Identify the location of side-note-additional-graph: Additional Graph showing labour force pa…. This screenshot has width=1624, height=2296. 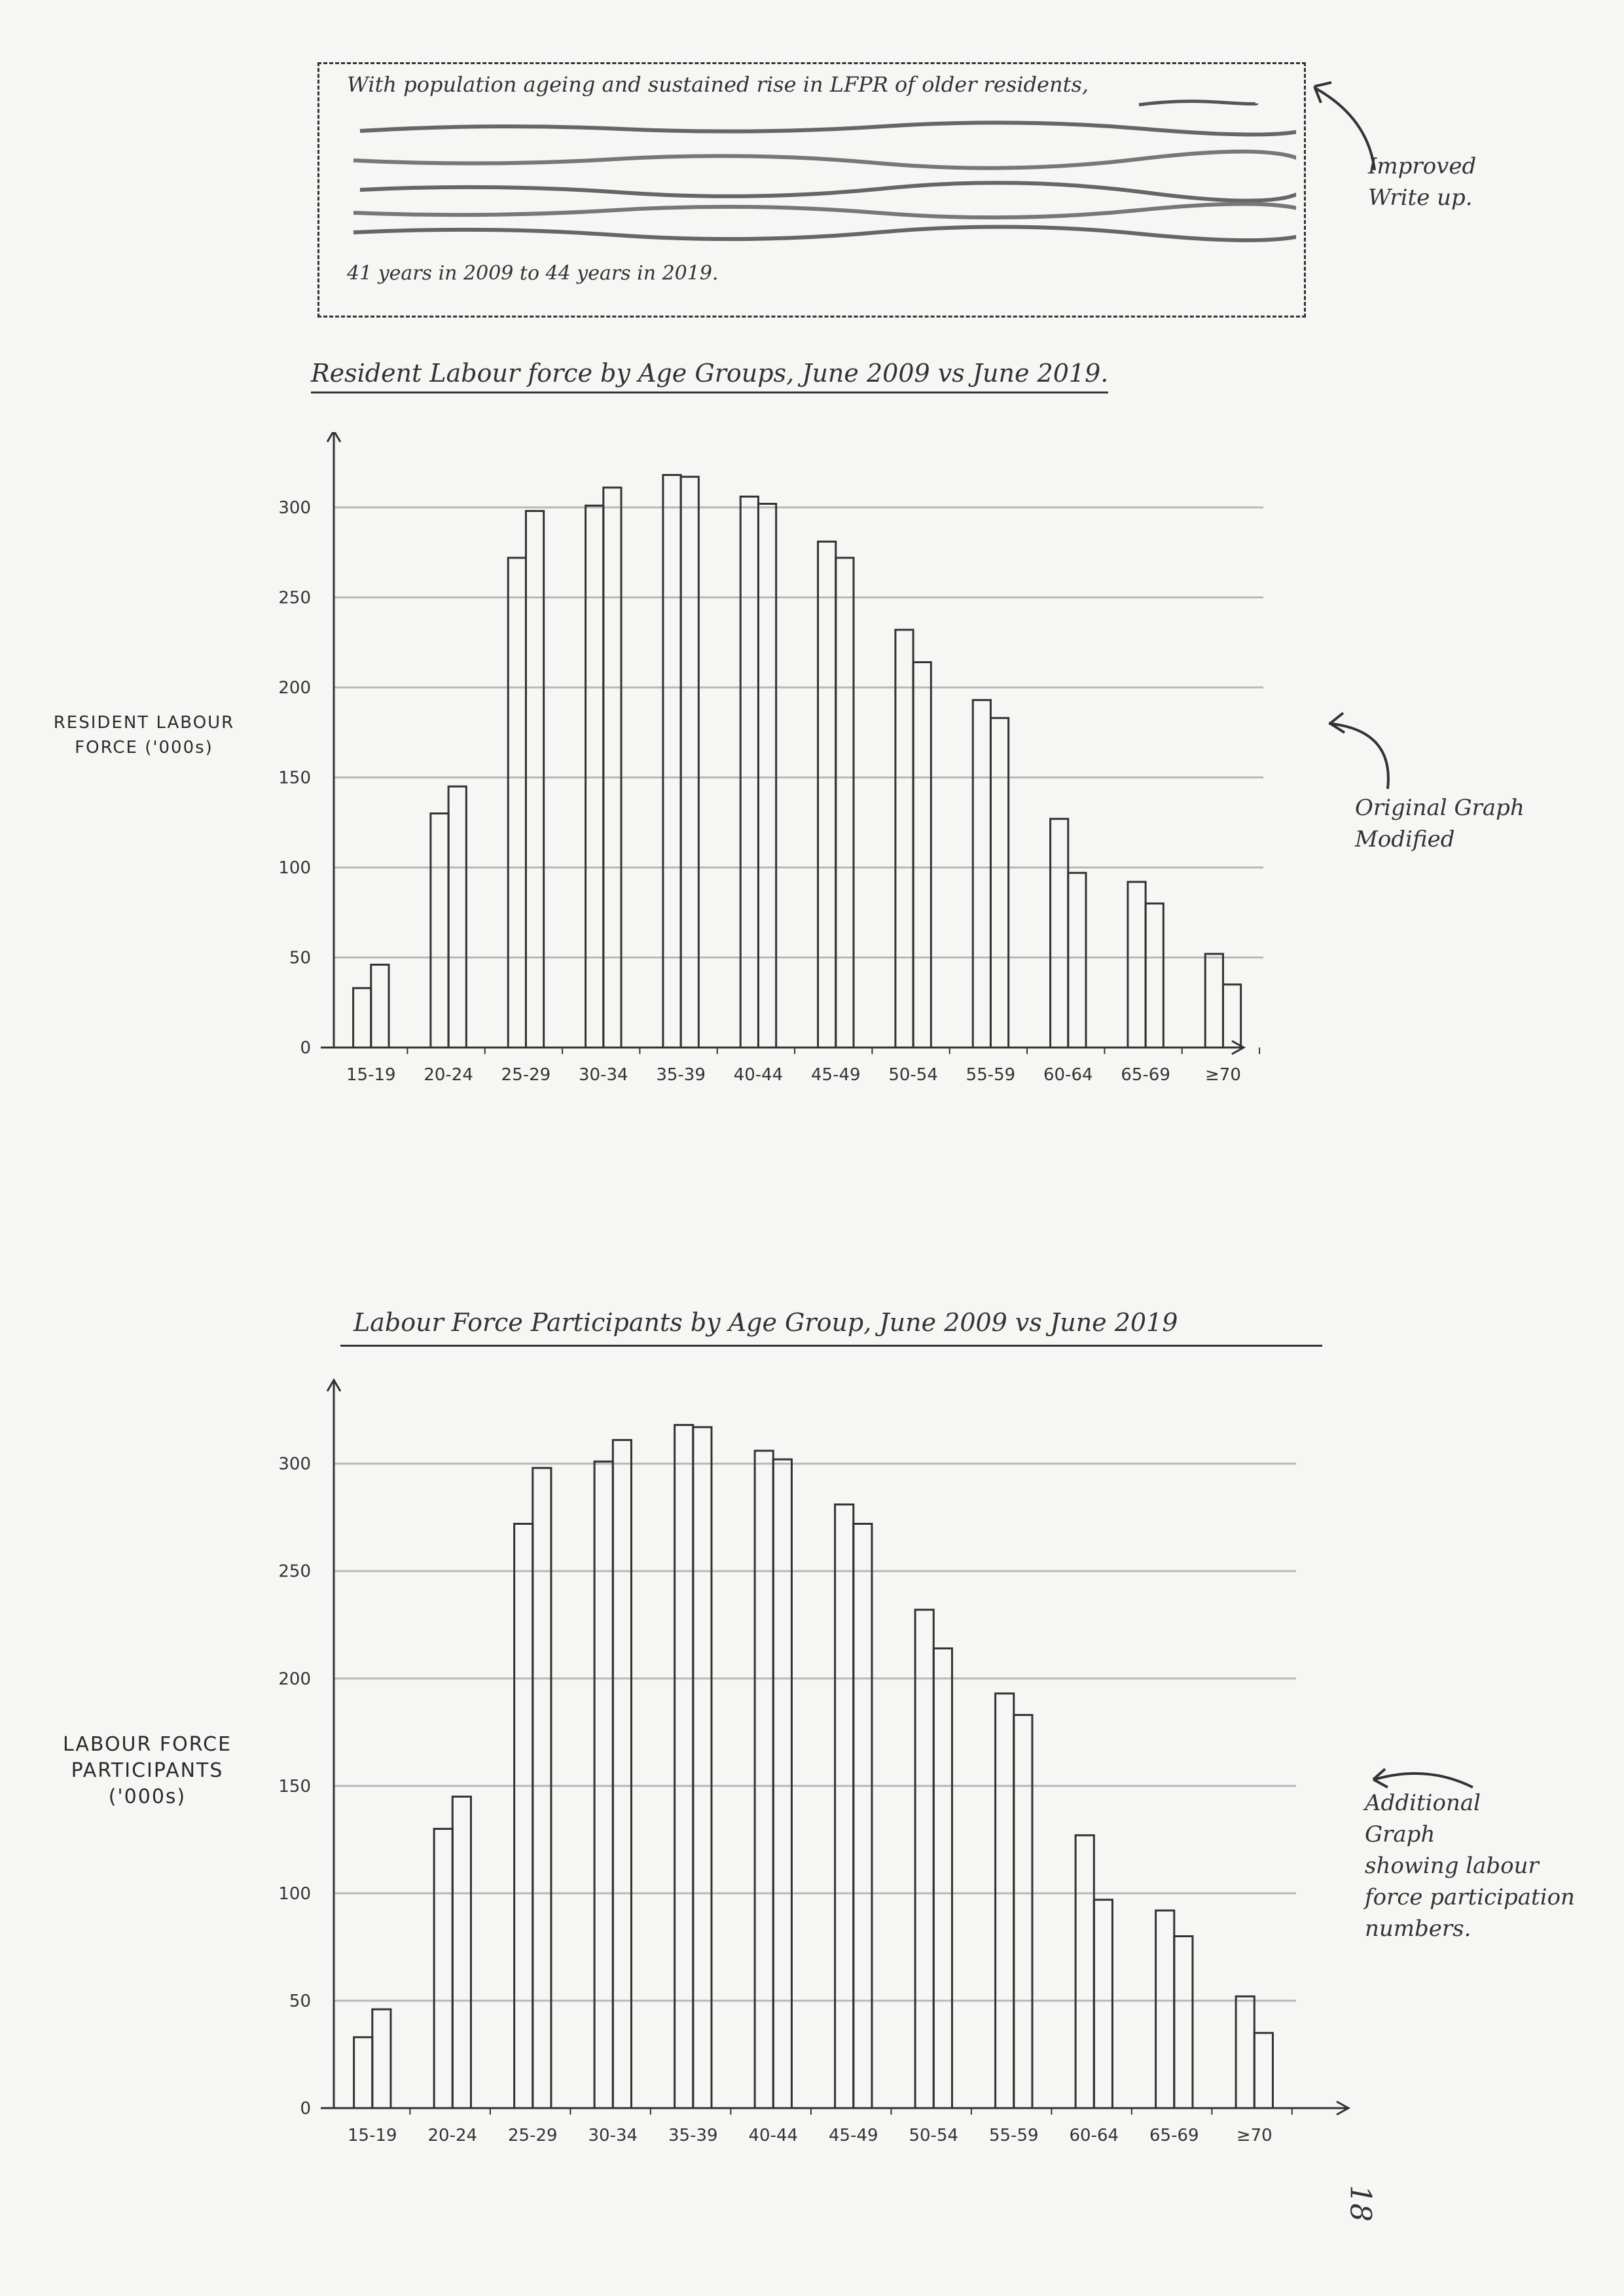
(1470, 1866).